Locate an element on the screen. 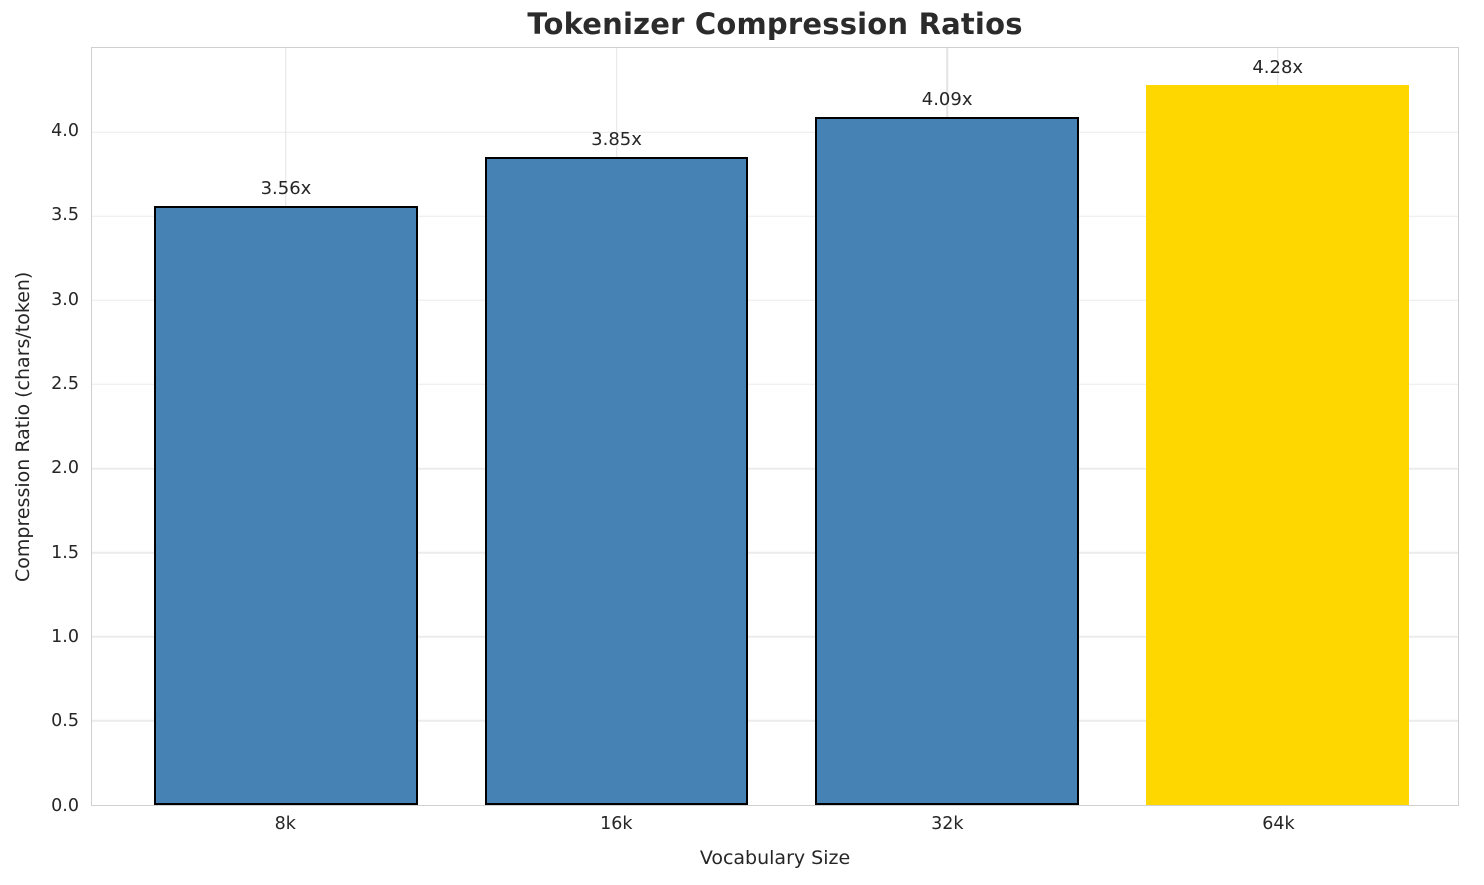  bar-value-label: 3.85x is located at coordinates (616, 140).